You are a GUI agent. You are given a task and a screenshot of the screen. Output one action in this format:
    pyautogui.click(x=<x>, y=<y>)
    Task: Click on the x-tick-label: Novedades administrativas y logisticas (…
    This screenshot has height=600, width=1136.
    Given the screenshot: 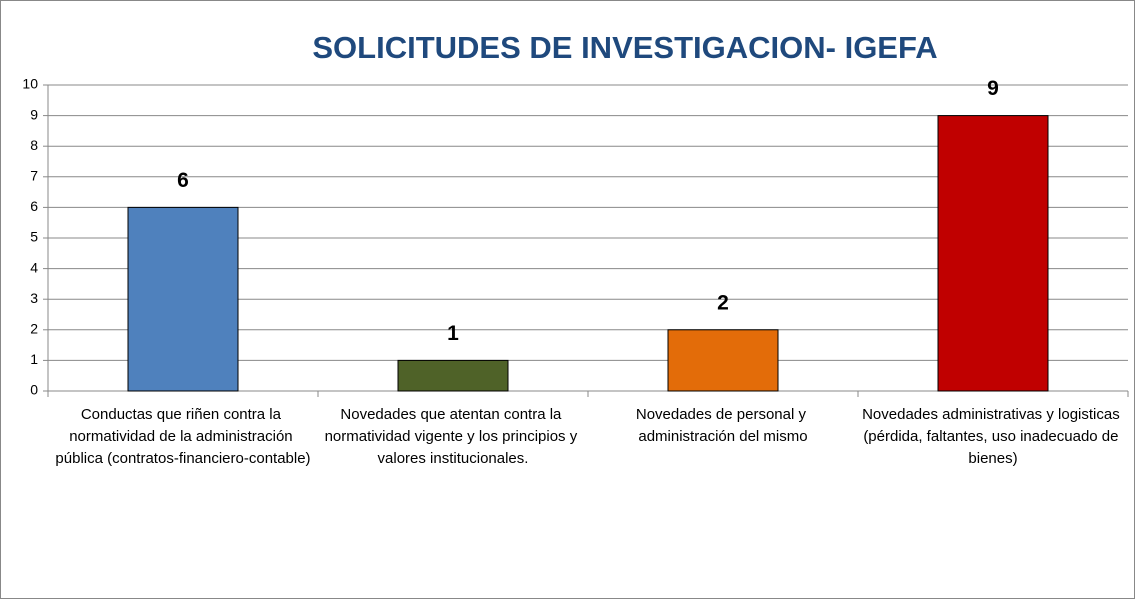 What is the action you would take?
    pyautogui.click(x=993, y=436)
    